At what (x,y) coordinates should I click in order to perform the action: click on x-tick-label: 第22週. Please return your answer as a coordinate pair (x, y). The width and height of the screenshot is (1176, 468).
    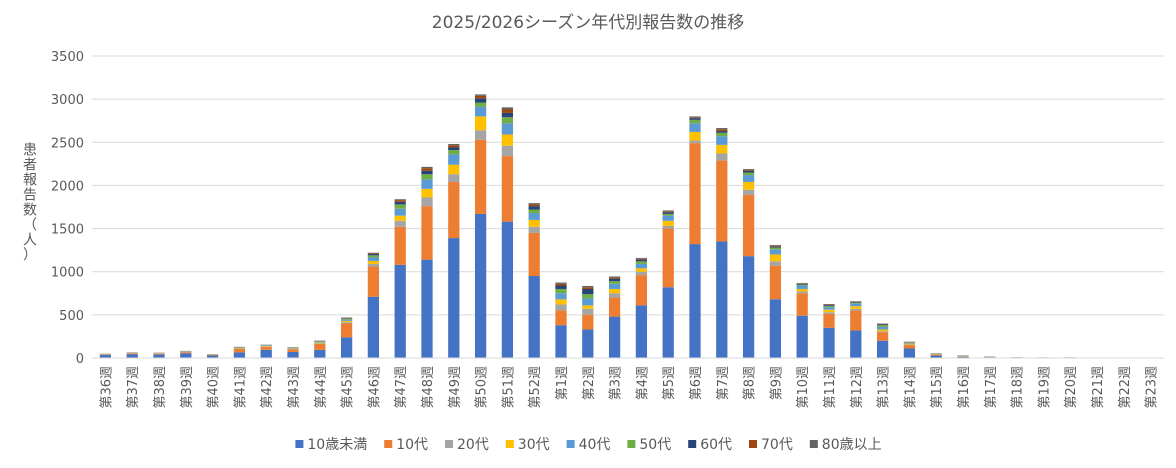
    Looking at the image, I should click on (1125, 387).